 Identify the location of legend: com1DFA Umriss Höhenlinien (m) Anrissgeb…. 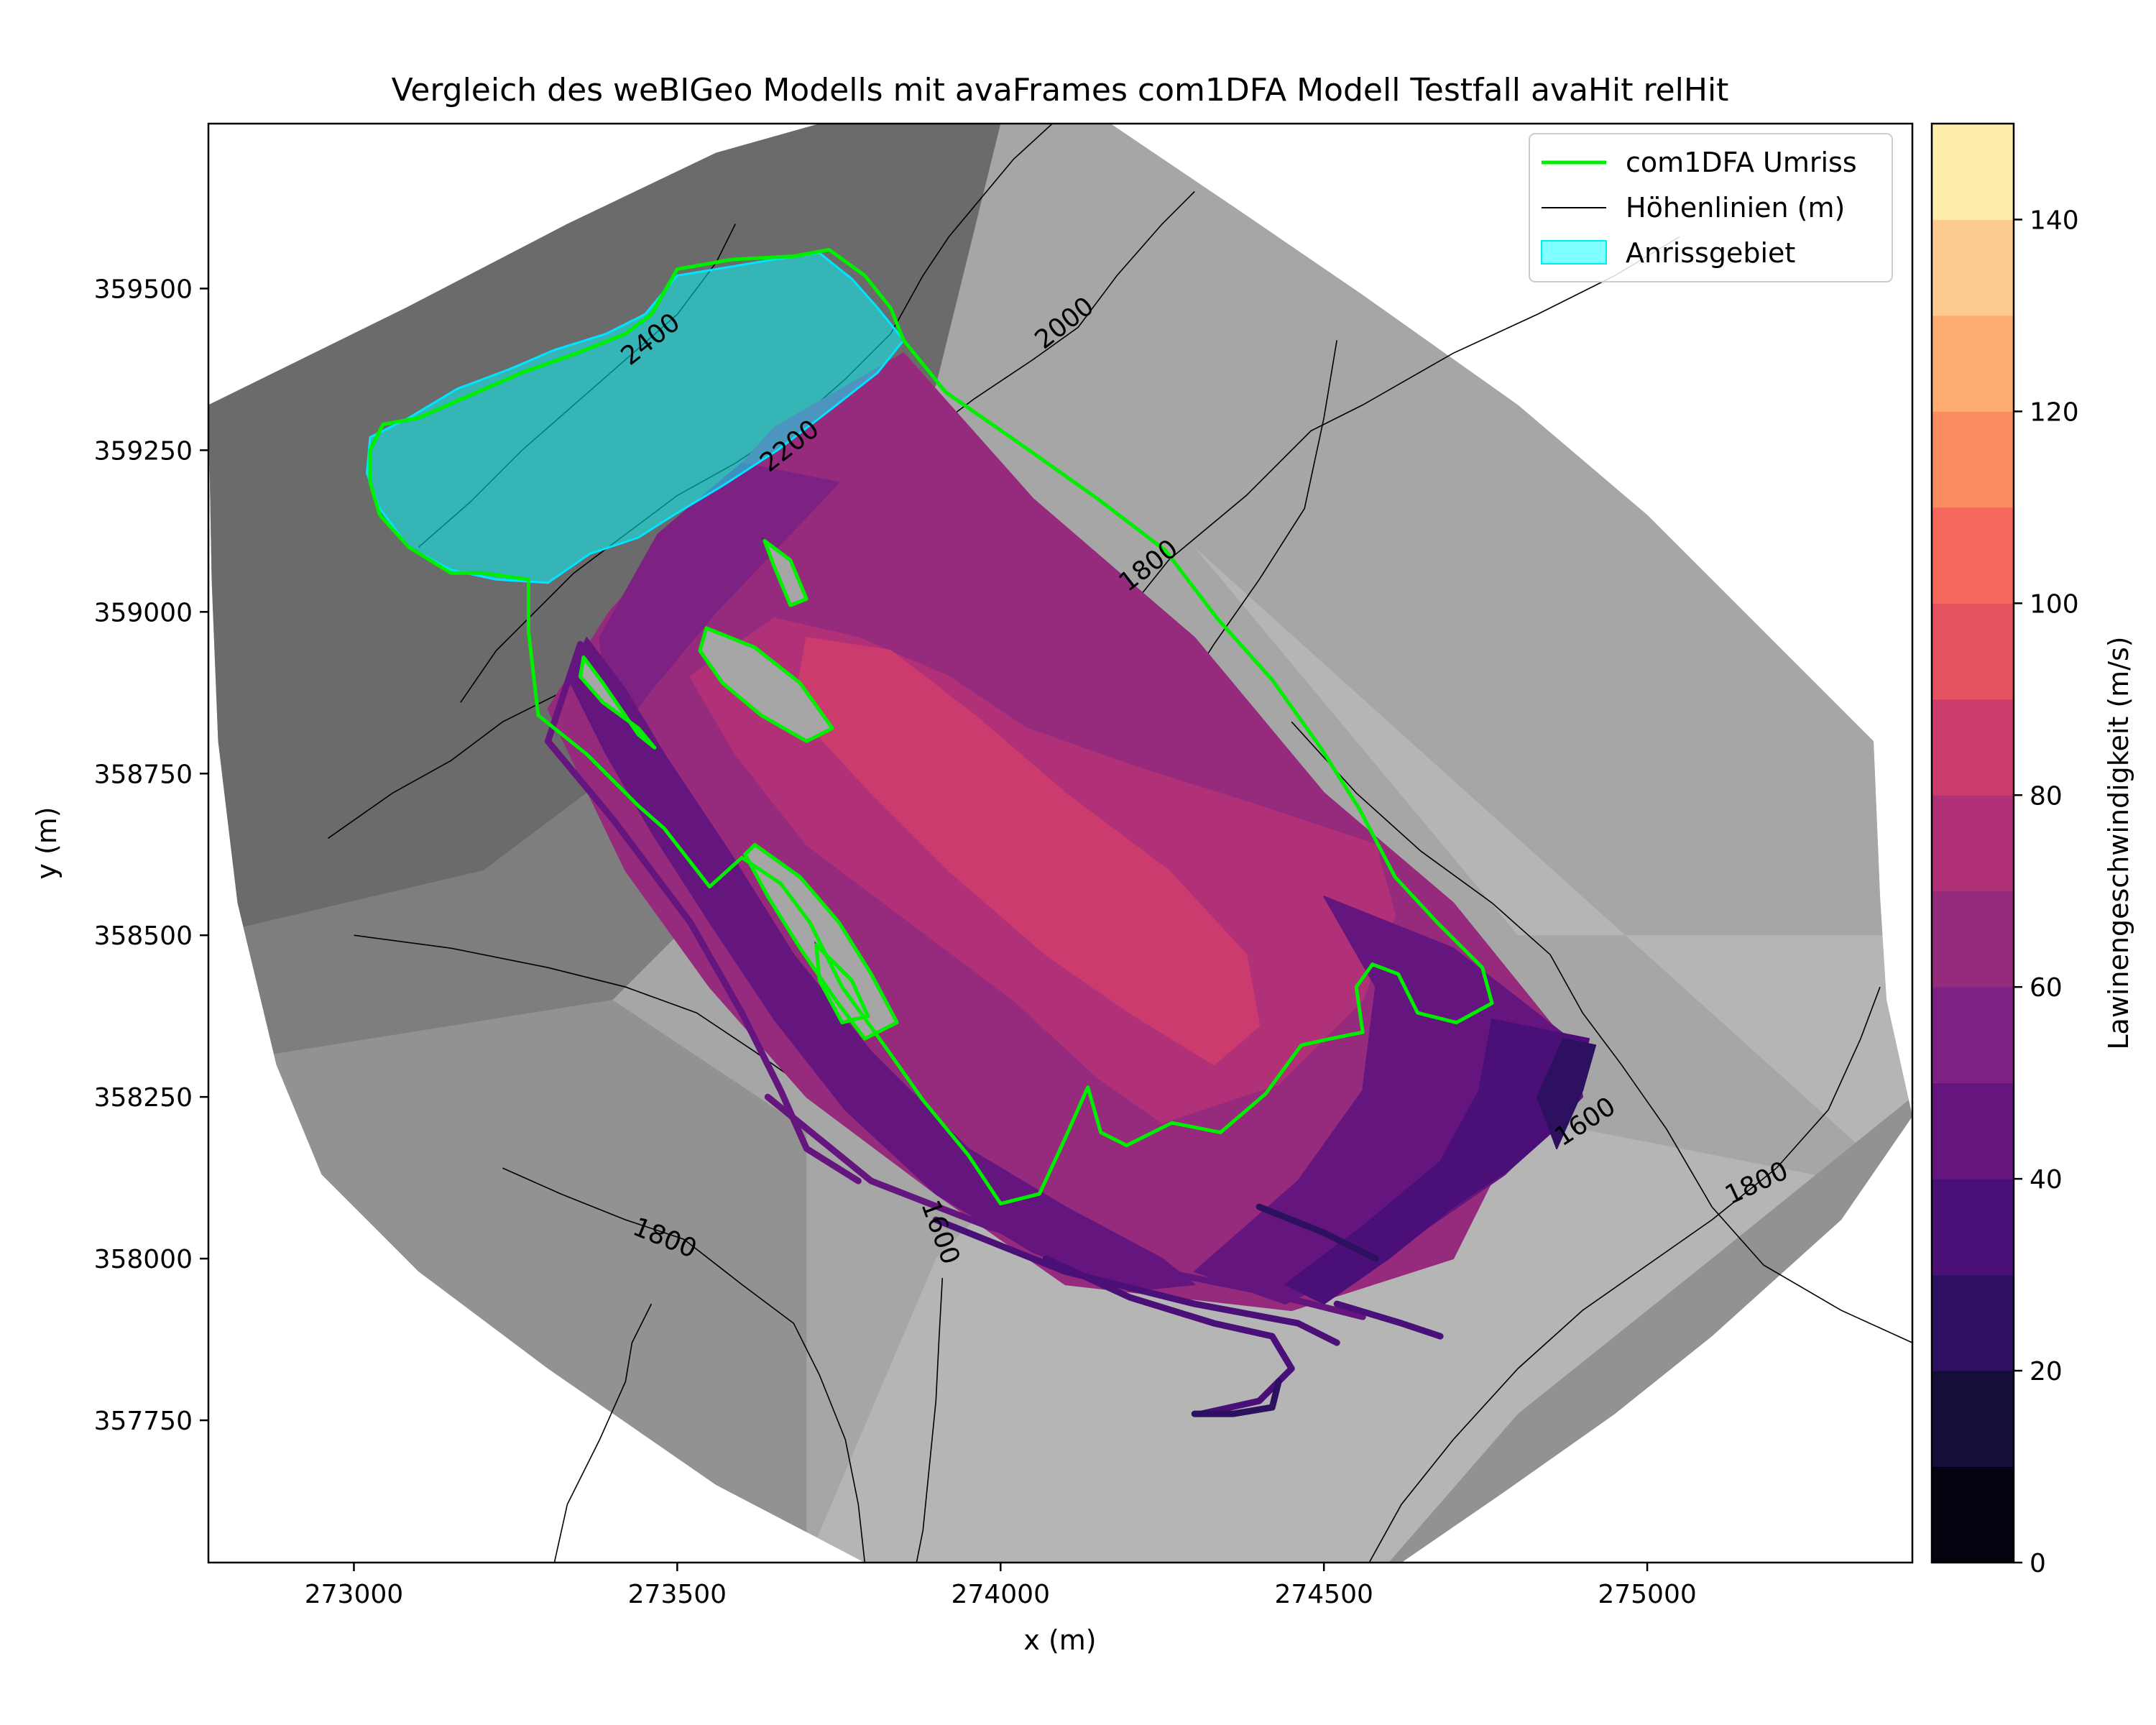
(1711, 207).